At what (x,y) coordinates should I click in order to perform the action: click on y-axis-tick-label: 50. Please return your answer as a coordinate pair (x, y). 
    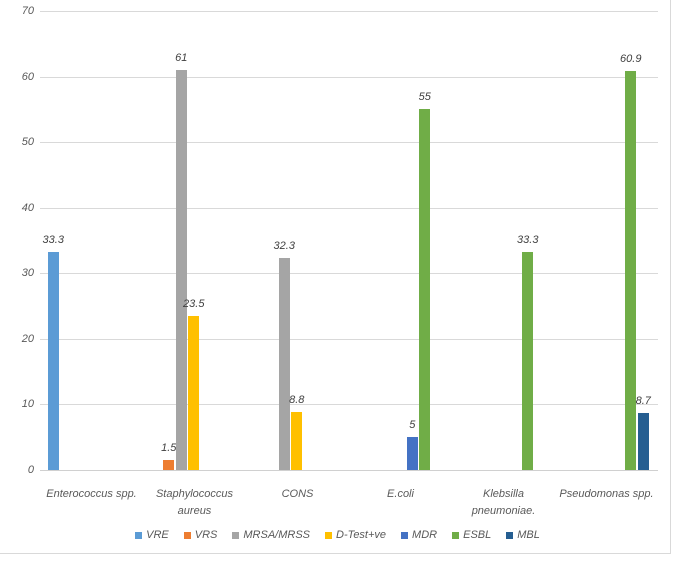
    Looking at the image, I should click on (27, 142).